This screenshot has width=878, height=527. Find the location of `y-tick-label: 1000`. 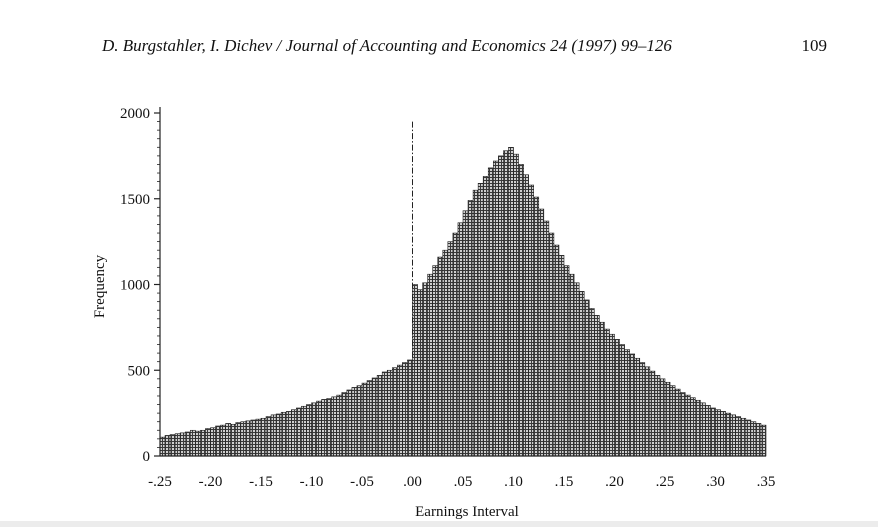

y-tick-label: 1000 is located at coordinates (135, 286).